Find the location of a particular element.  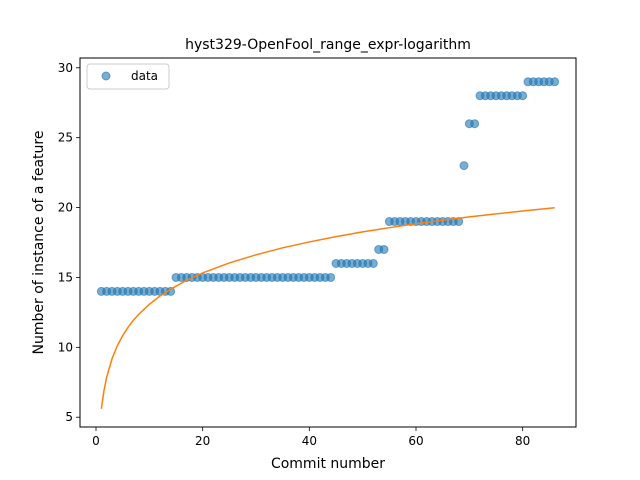

y-tick-label: 20 is located at coordinates (65, 208).